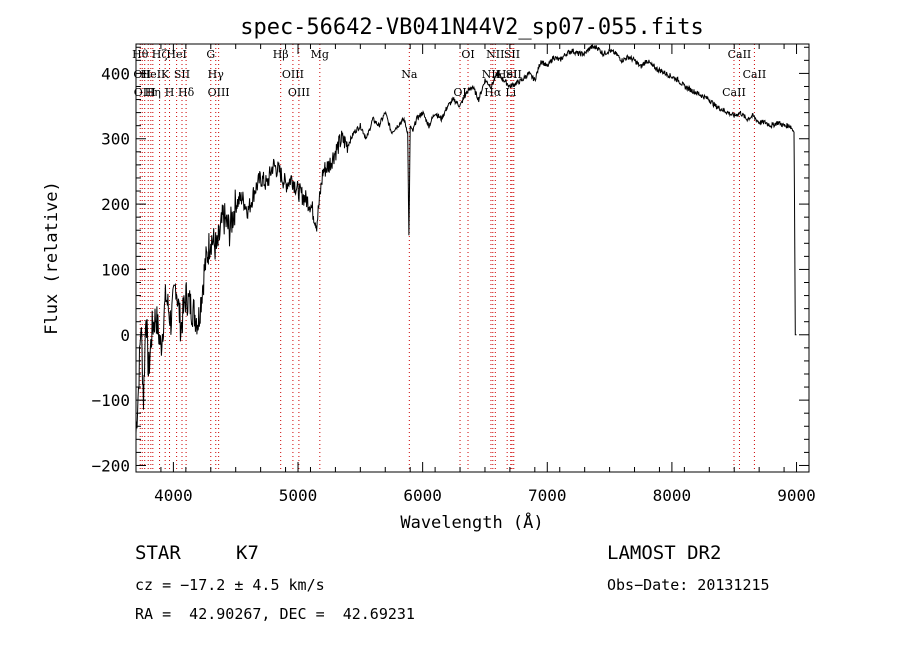 The image size is (900, 650). Describe the element at coordinates (142, 74) in the screenshot. I see `spectral-line-label: OII` at that location.